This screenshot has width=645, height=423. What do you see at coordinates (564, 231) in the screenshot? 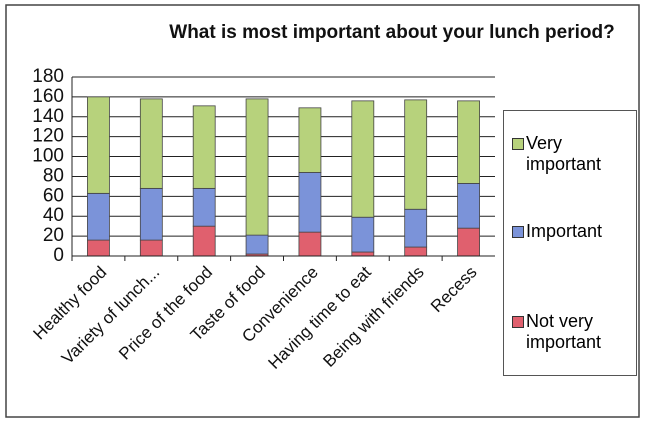
I see `legend-label: Important` at bounding box center [564, 231].